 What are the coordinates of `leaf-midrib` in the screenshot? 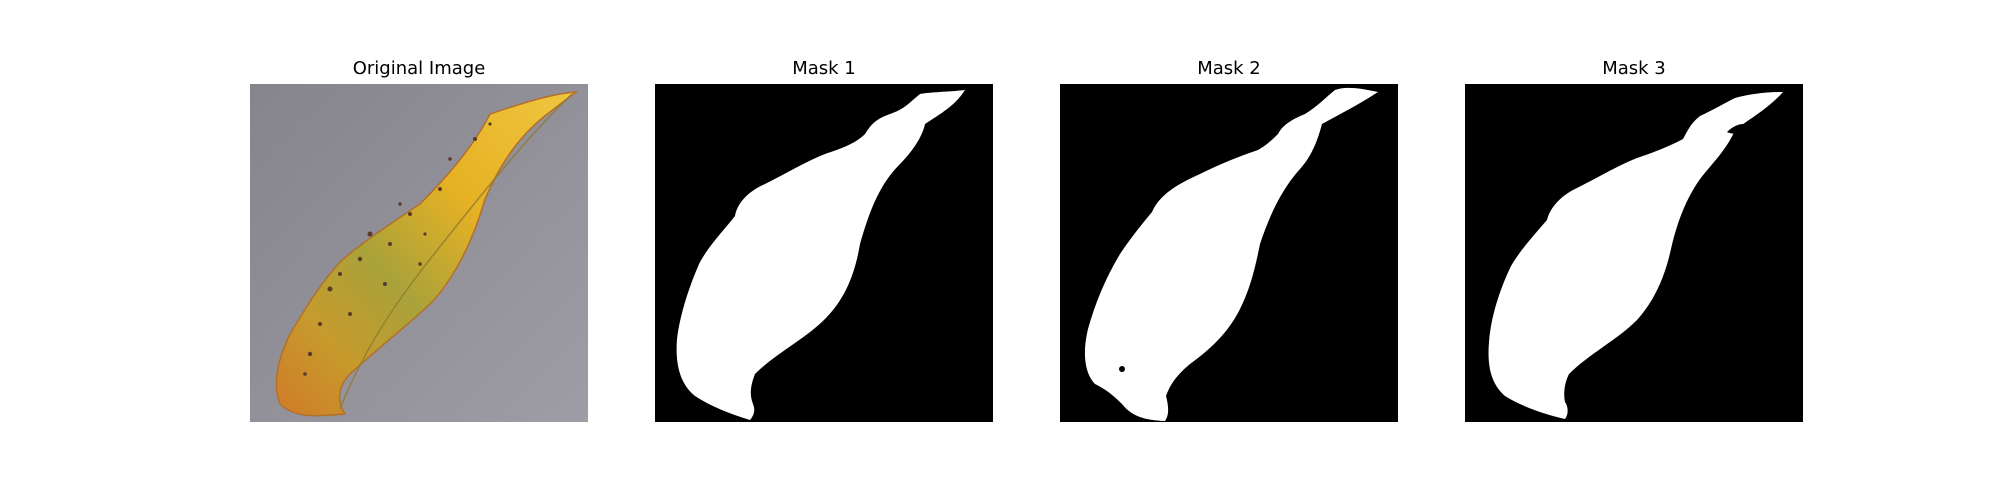 It's located at (456, 251).